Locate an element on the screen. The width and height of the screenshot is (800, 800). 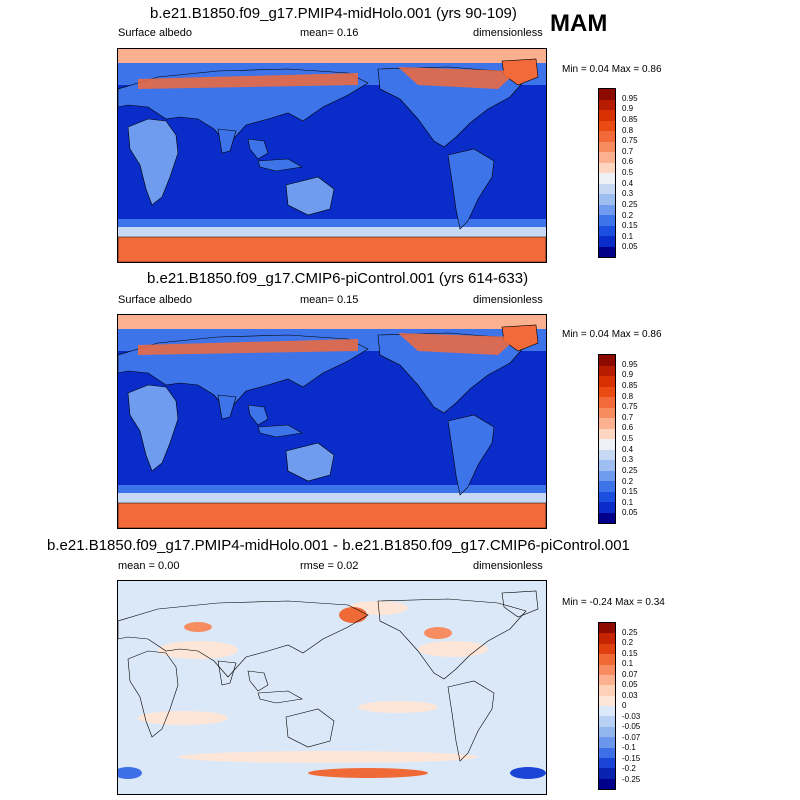
panel2-colorbar-tick-label: 0.6 is located at coordinates (628, 428).